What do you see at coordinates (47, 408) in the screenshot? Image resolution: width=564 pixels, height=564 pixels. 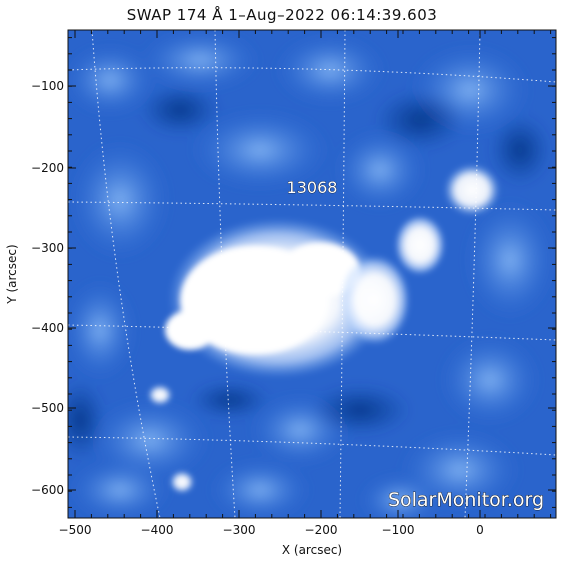 I see `y-tick-label: −500` at bounding box center [47, 408].